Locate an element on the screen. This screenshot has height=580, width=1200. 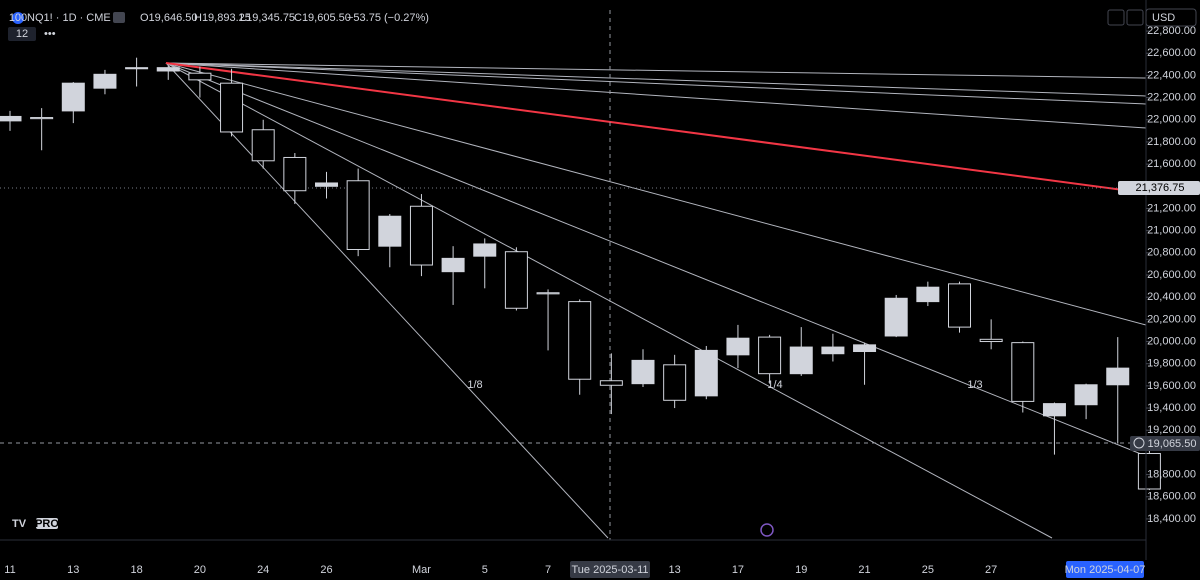
x-tick-label: 20 is located at coordinates (200, 570).